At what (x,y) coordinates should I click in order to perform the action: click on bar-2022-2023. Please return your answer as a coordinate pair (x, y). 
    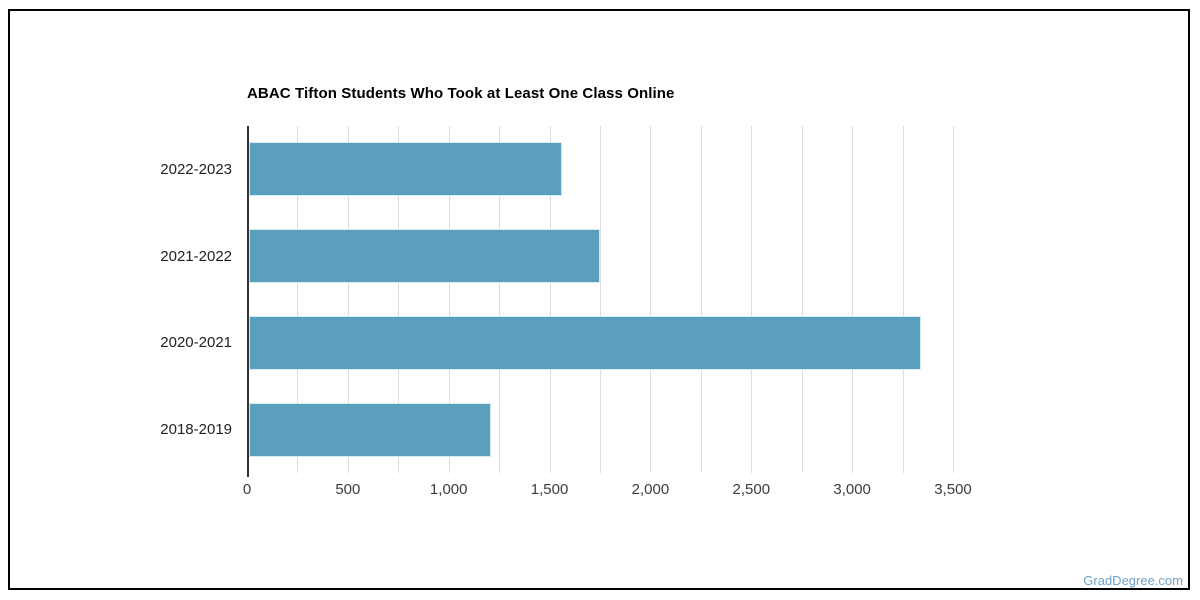
    Looking at the image, I should click on (405, 169).